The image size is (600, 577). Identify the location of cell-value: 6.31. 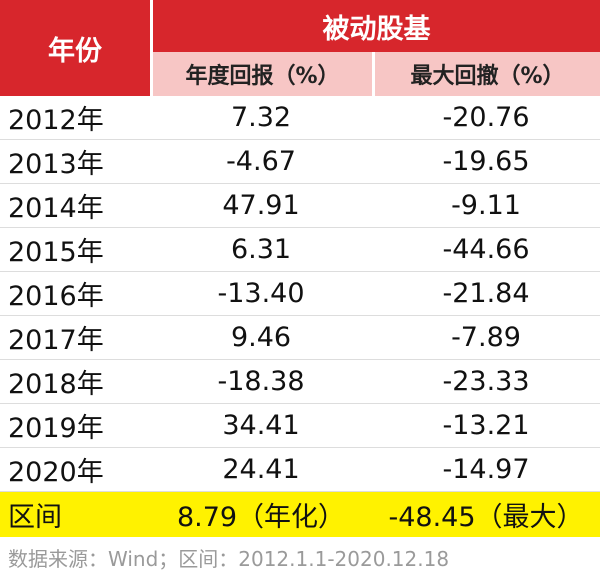
(261, 250).